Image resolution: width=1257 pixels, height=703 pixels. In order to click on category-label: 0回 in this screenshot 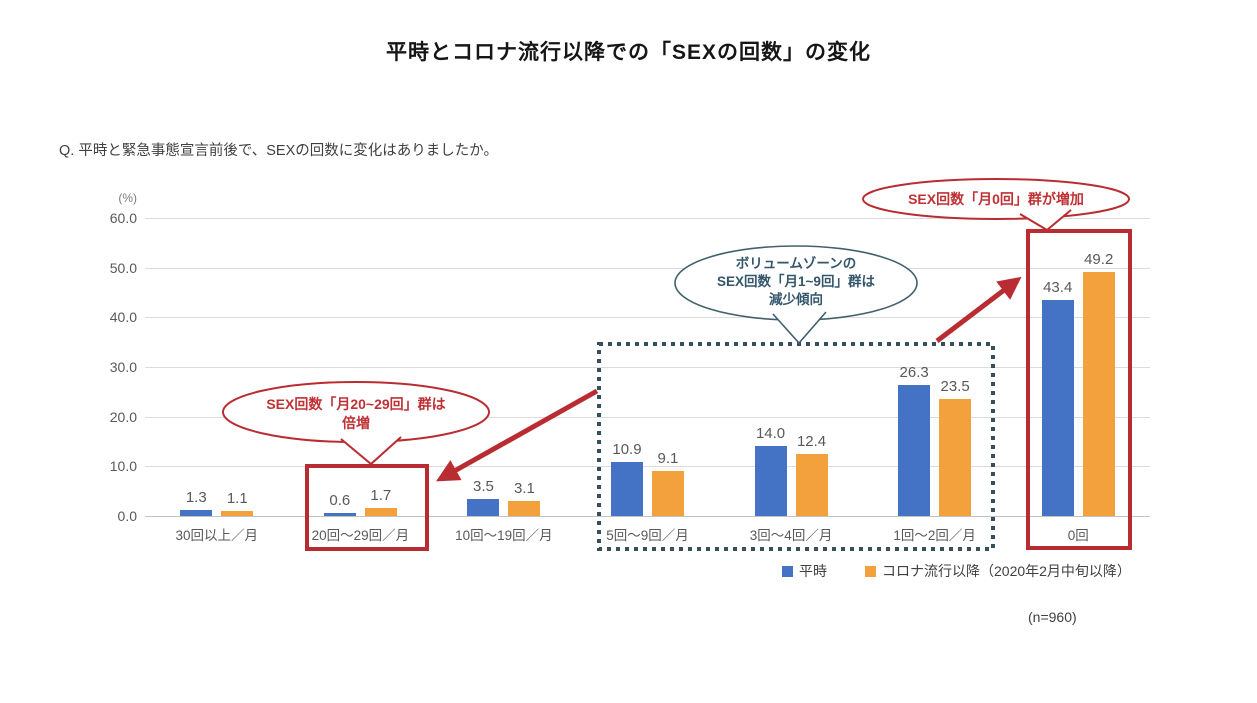, I will do `click(1078, 535)`.